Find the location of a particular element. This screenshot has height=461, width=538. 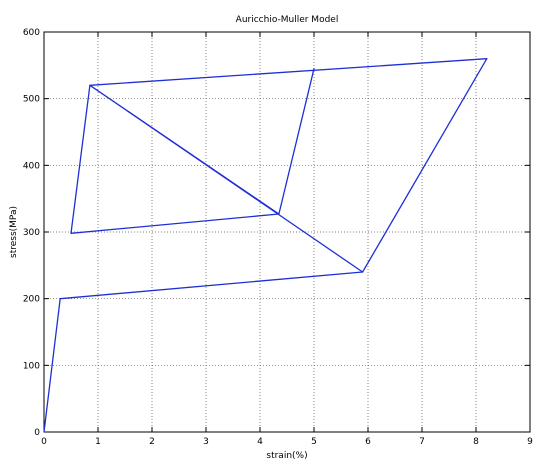

y-tick-label: 200 is located at coordinates (31, 300).